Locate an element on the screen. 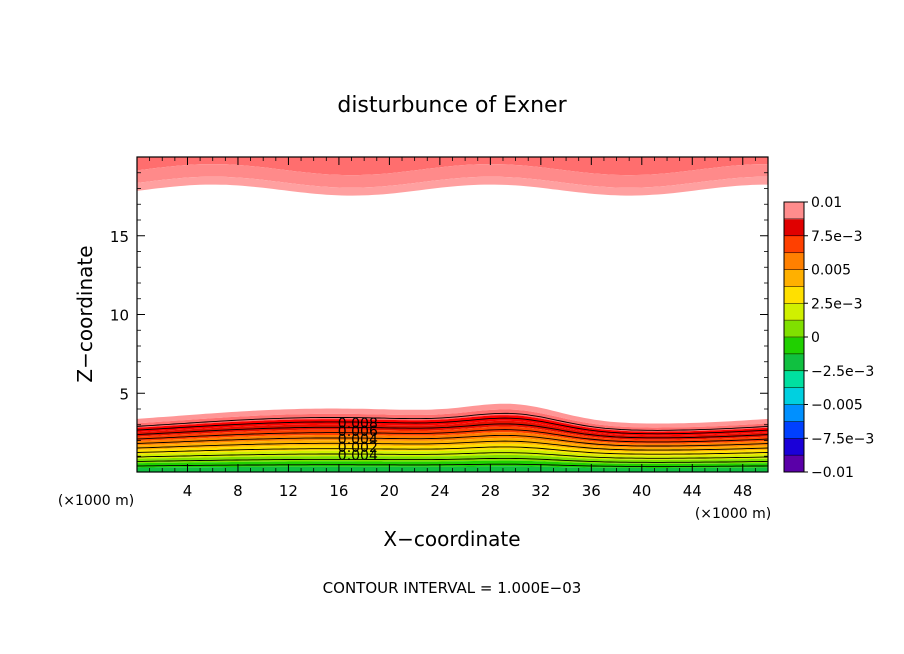 This screenshot has width=904, height=654. contour-lines is located at coordinates (452, 439).